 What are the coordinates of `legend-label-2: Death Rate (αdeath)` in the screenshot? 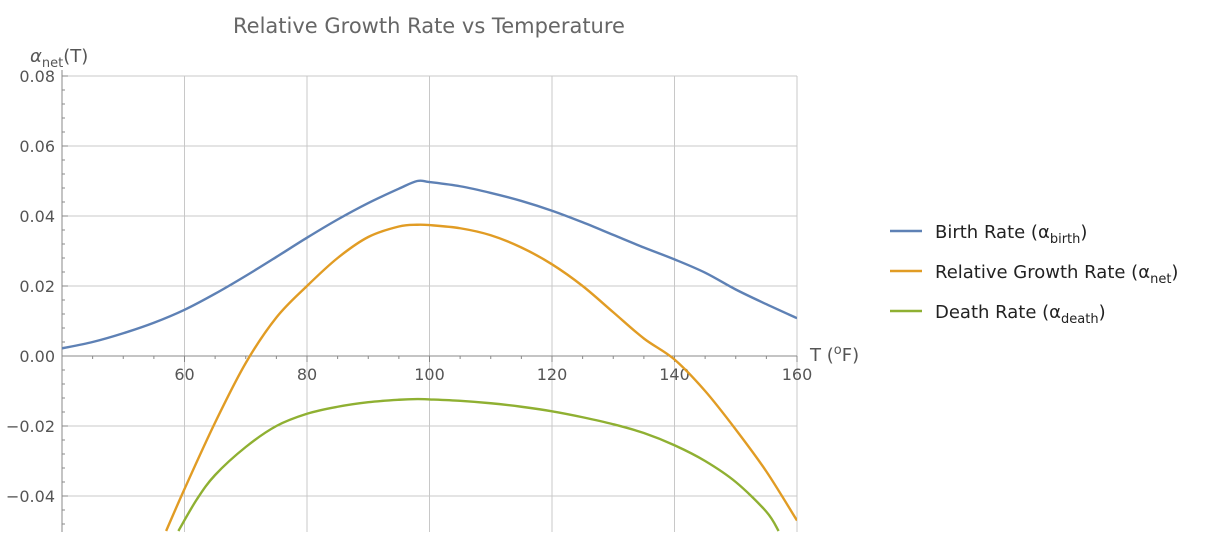 It's located at (1020, 314).